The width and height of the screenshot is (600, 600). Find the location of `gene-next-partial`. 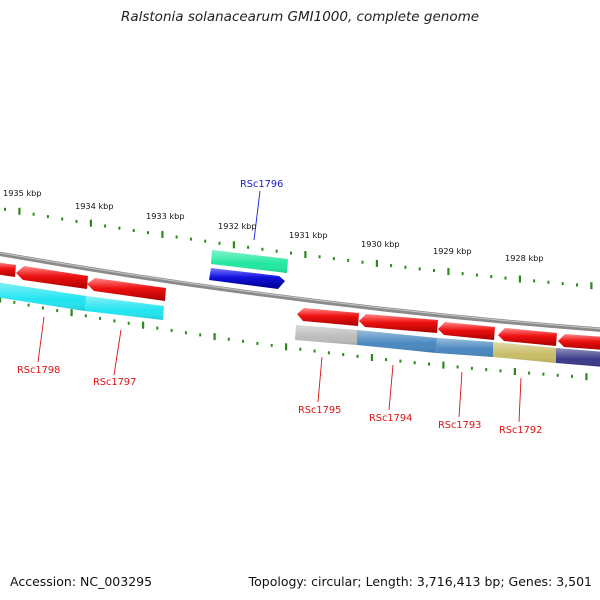

gene-next-partial is located at coordinates (578, 350).